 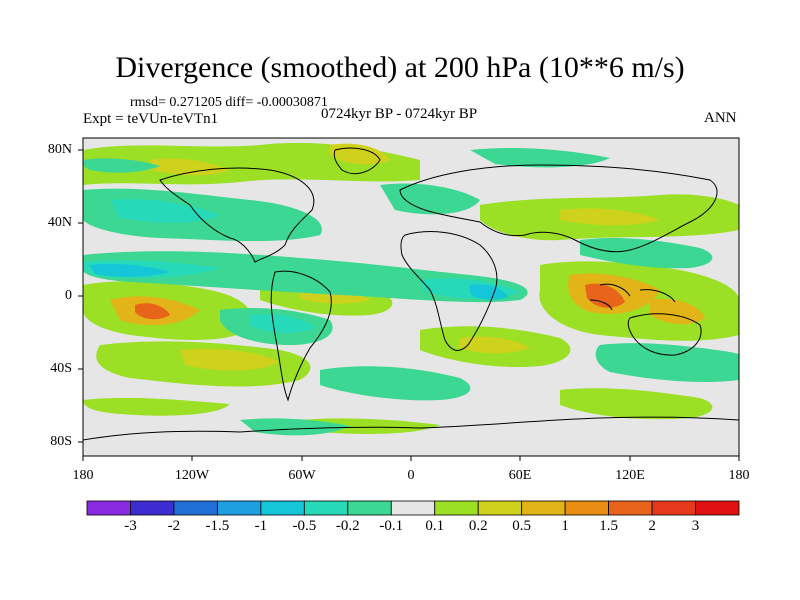 What do you see at coordinates (478, 526) in the screenshot?
I see `colorbar-label: 0.2` at bounding box center [478, 526].